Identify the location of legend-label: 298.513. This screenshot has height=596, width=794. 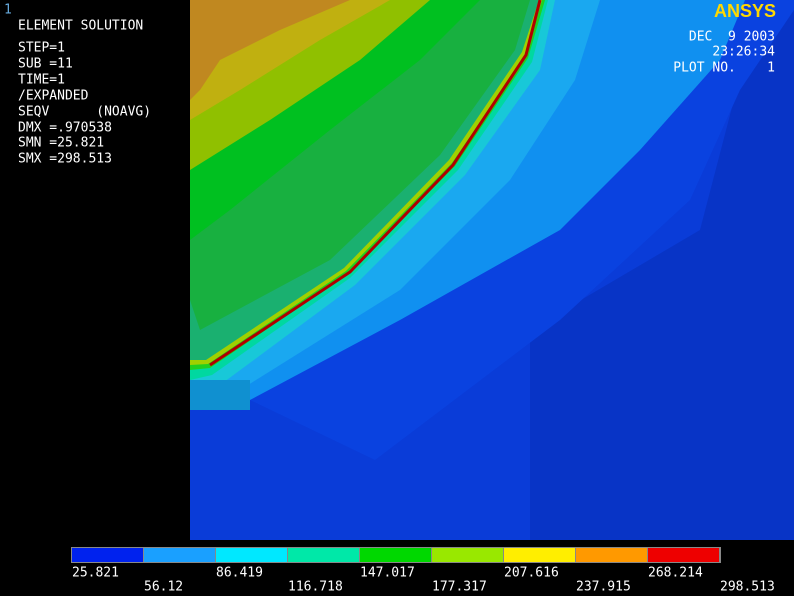
(747, 587).